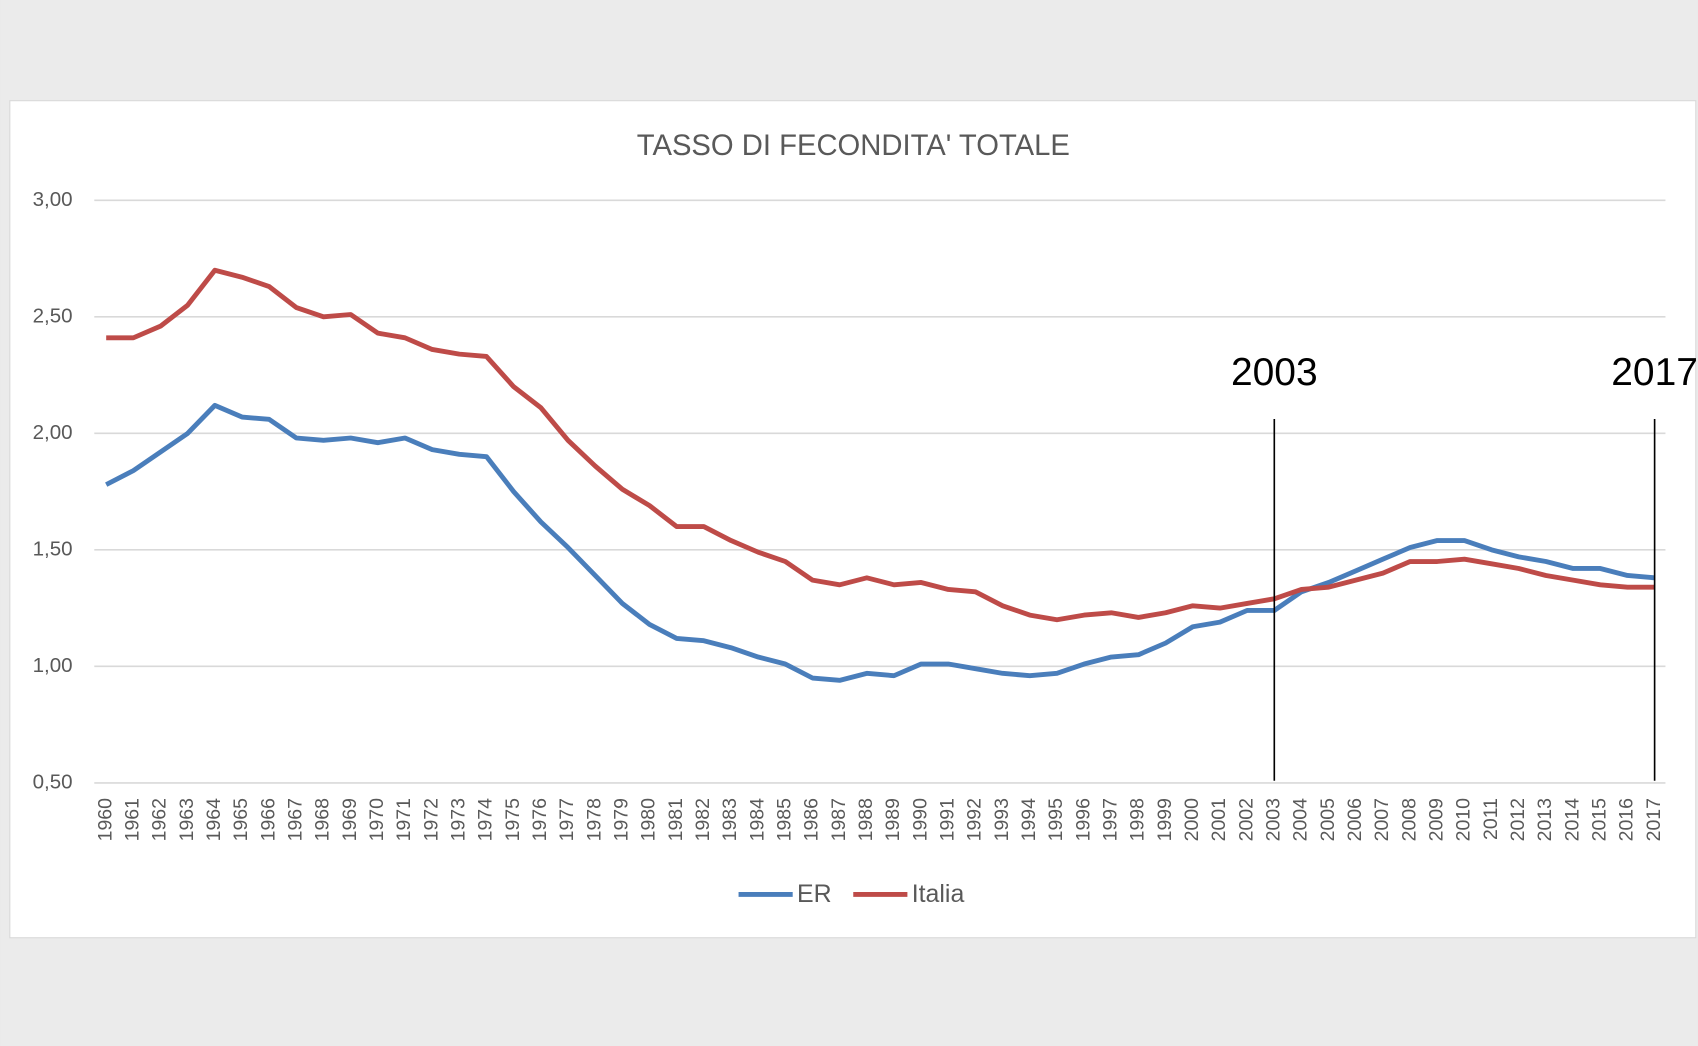 The width and height of the screenshot is (1698, 1046). What do you see at coordinates (268, 819) in the screenshot?
I see `x-tick-label: 1966` at bounding box center [268, 819].